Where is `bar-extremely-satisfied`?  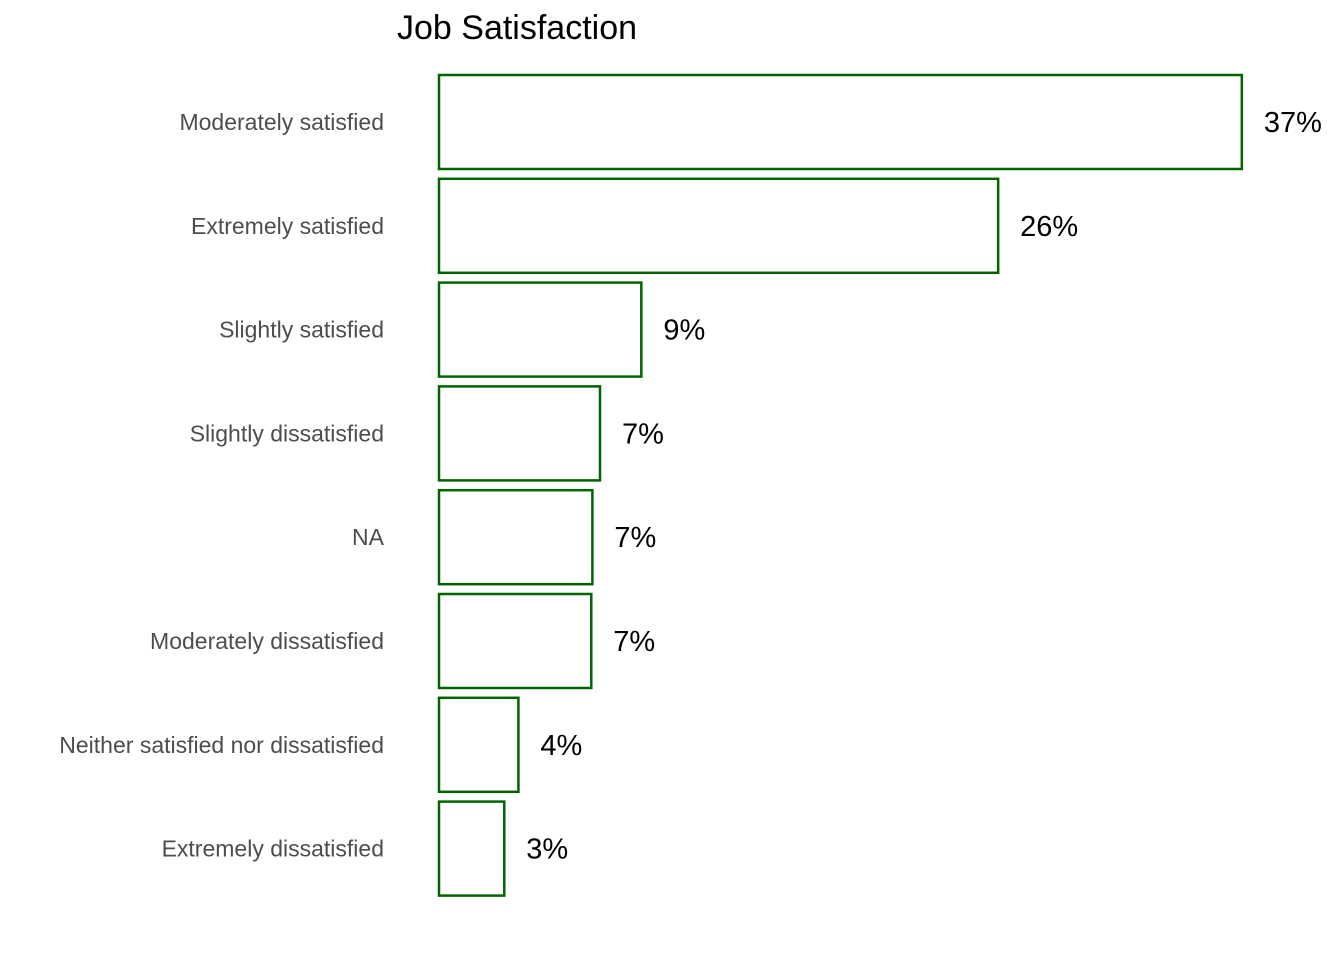
bar-extremely-satisfied is located at coordinates (718, 226).